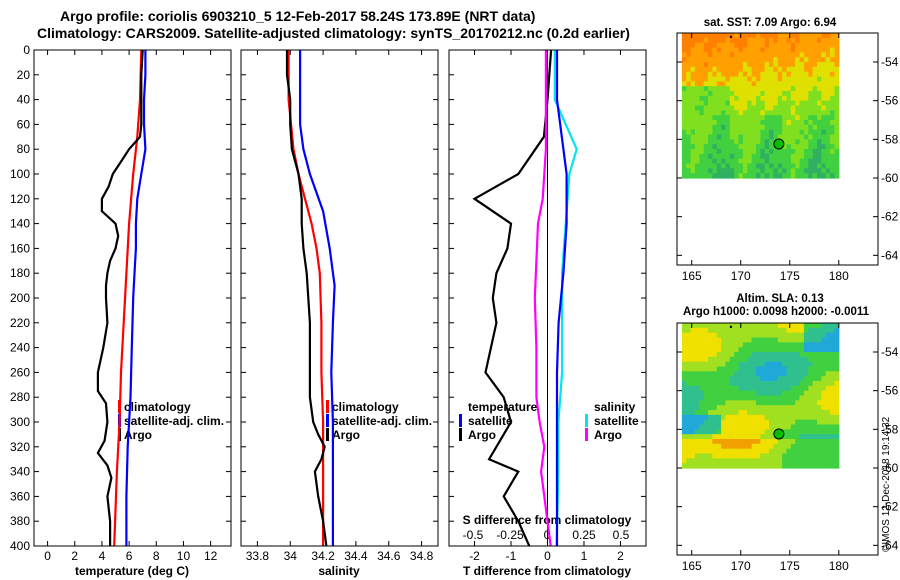 This screenshot has width=900, height=580. I want to click on series-line-climatology, so click(128, 298).